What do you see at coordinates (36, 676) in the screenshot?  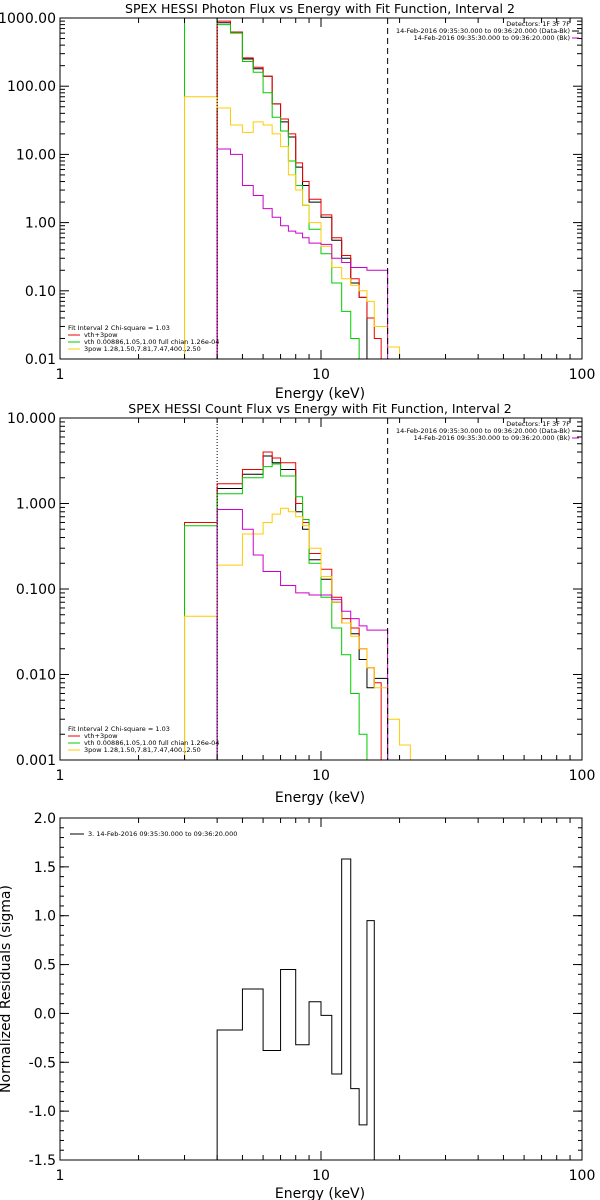 I see `y-tick-label: 0.010` at bounding box center [36, 676].